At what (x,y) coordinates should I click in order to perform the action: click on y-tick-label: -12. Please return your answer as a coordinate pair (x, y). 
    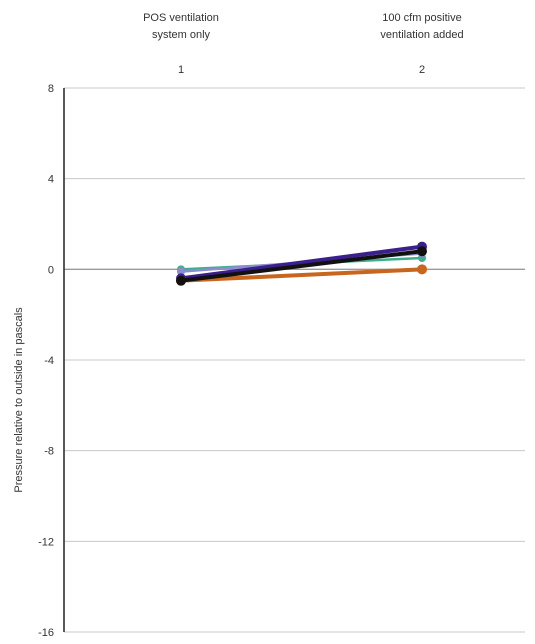
    Looking at the image, I should click on (46, 542).